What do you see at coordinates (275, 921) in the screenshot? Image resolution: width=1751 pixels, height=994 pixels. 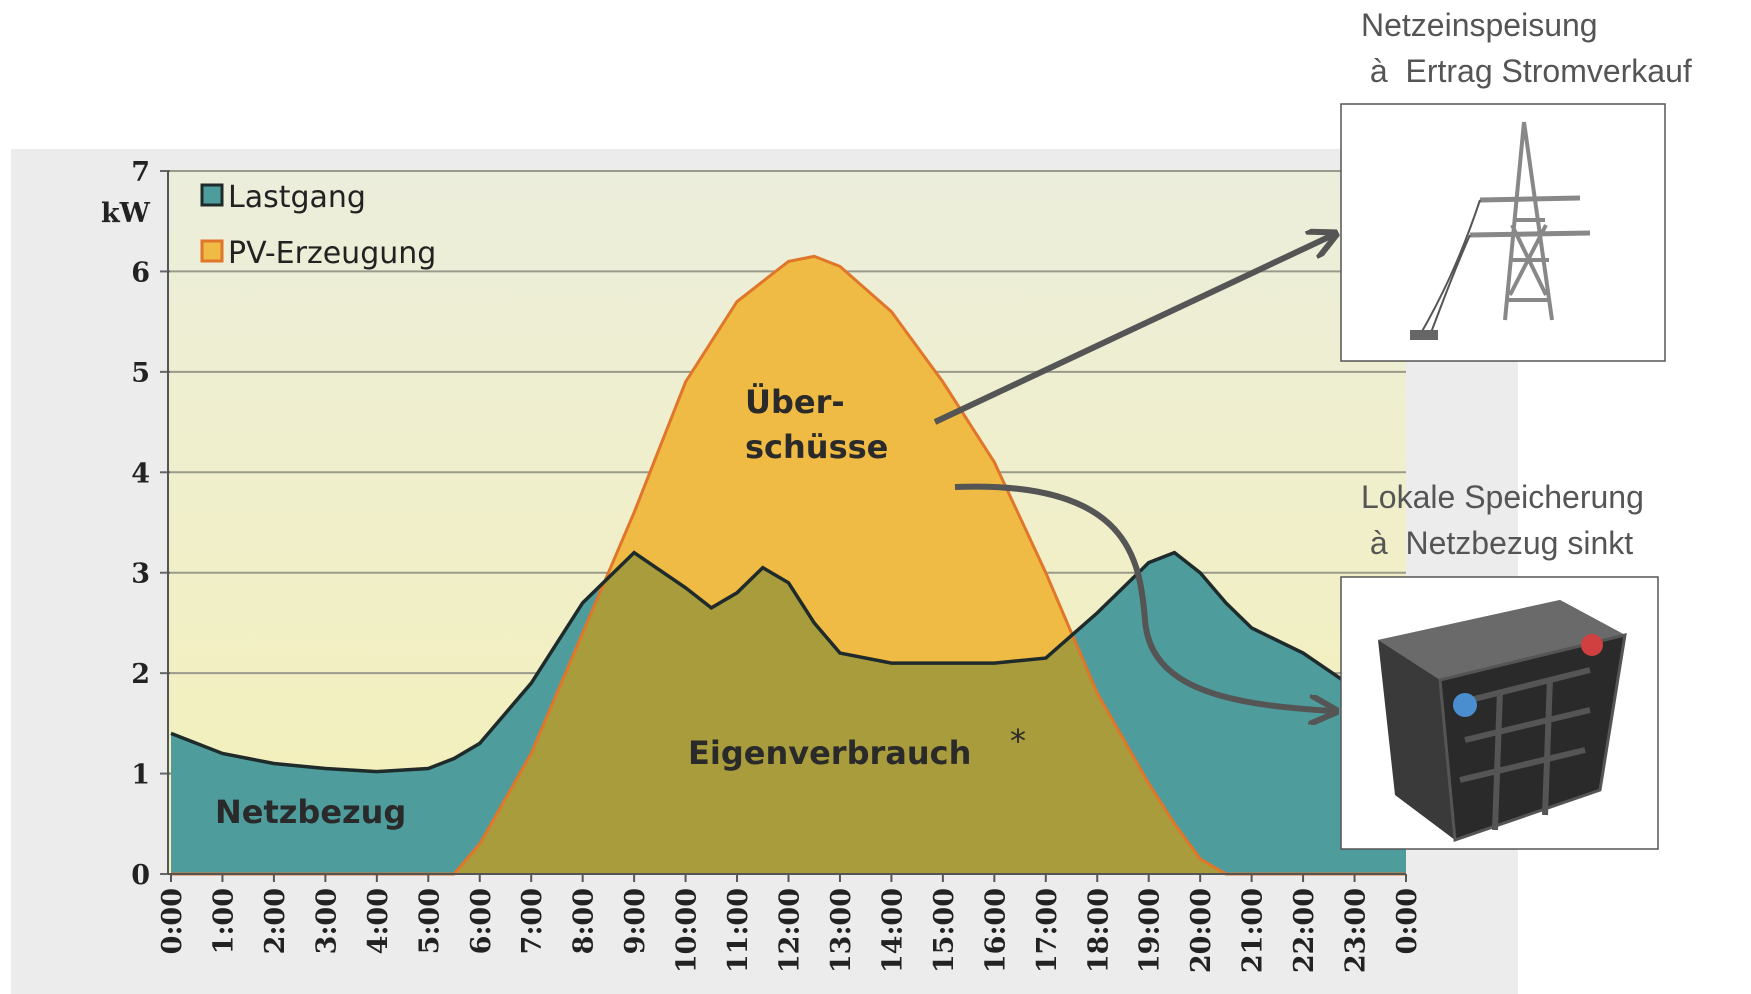 I see `x-tick-label: 2:00` at bounding box center [275, 921].